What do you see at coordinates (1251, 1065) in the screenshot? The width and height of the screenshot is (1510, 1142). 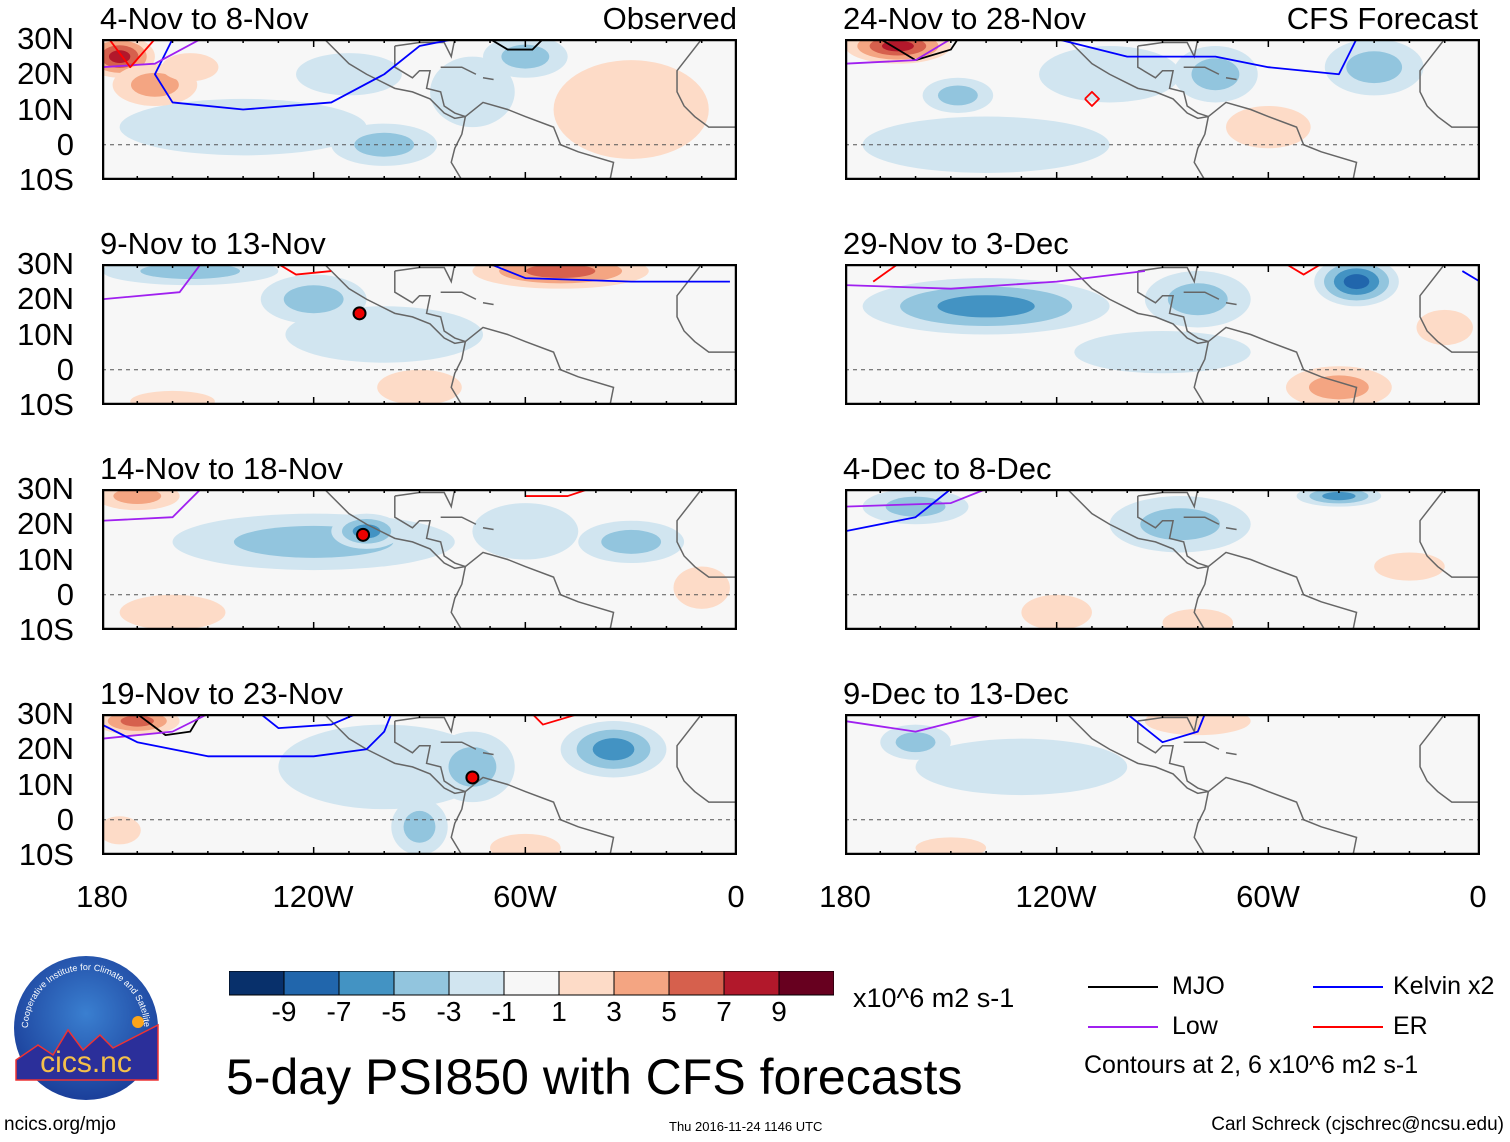 I see `contours-note: Contours at 2, 6 x10^6 m2 s-1` at bounding box center [1251, 1065].